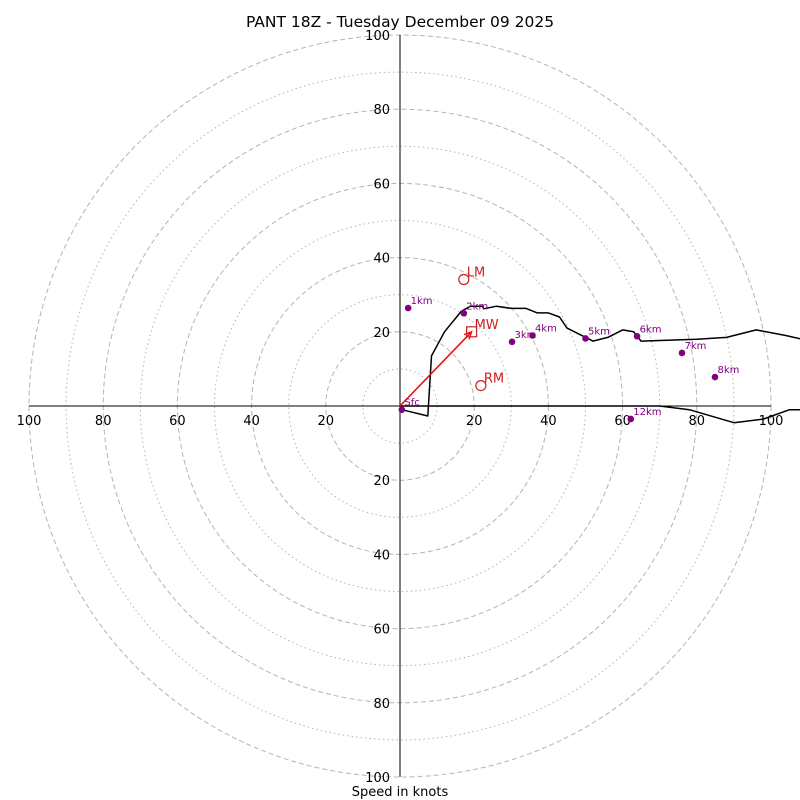 This screenshot has width=800, height=800. Describe the element at coordinates (377, 36) in the screenshot. I see `tick-label-y-up-100: 100` at that location.